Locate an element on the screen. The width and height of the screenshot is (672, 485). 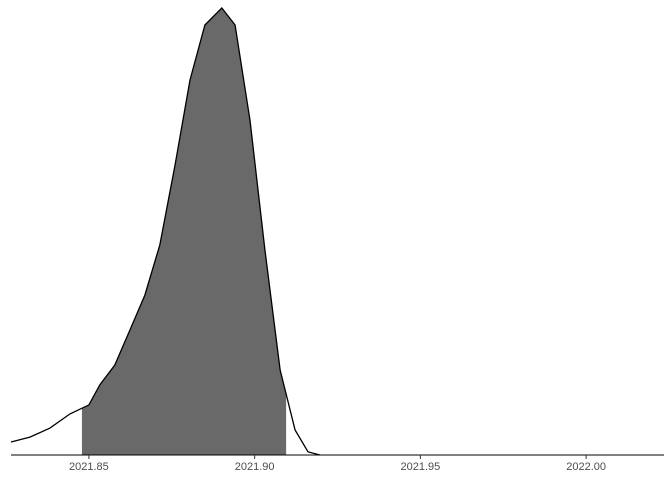
x-tick-label: 2021.85 is located at coordinates (89, 467).